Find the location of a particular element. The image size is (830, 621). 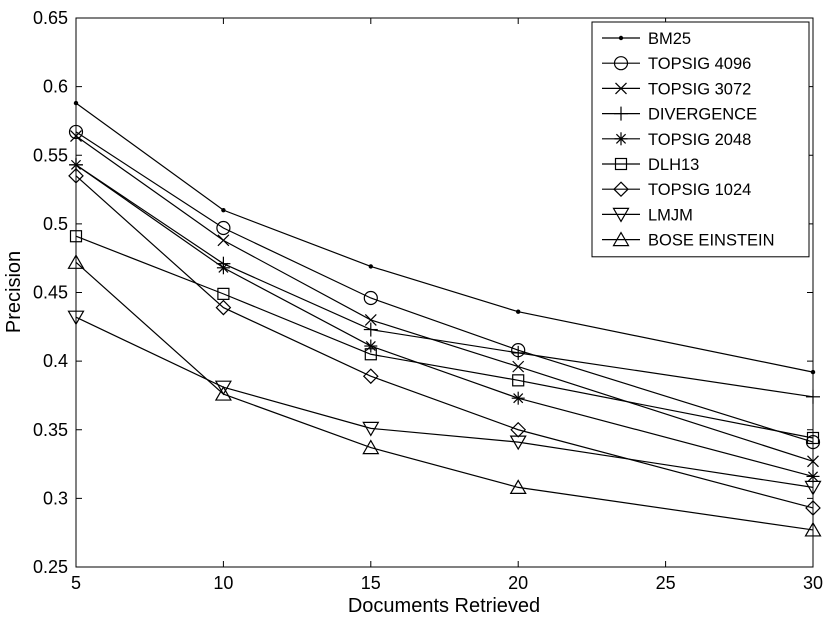

x-tick-label: 15 is located at coordinates (371, 583).